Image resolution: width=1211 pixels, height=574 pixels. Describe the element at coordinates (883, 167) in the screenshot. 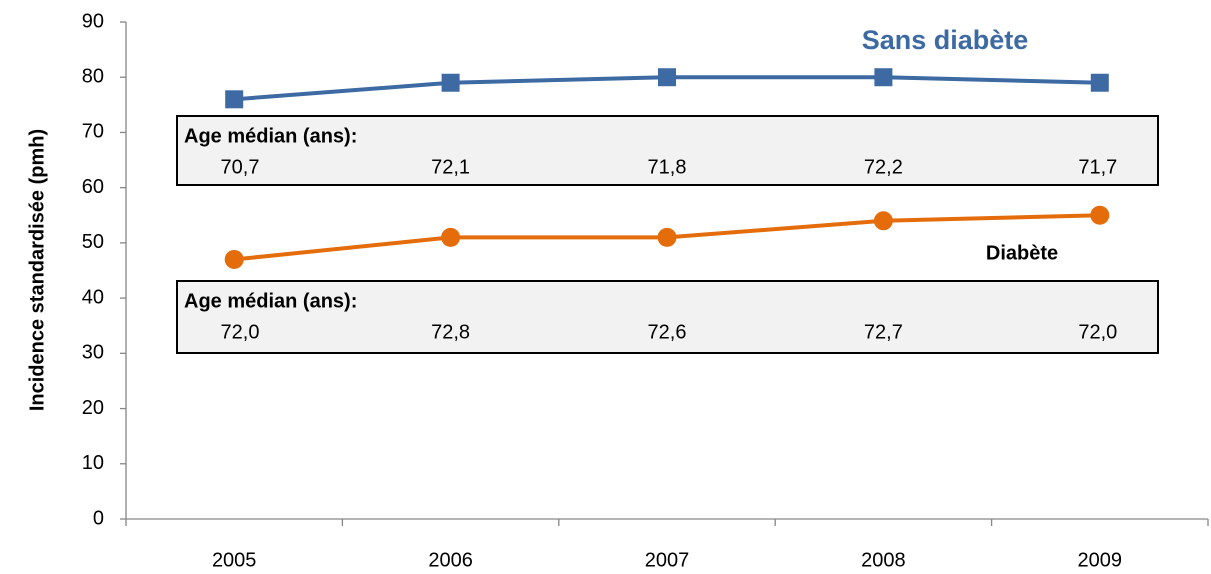

I see `annotation-value: 72,2` at that location.